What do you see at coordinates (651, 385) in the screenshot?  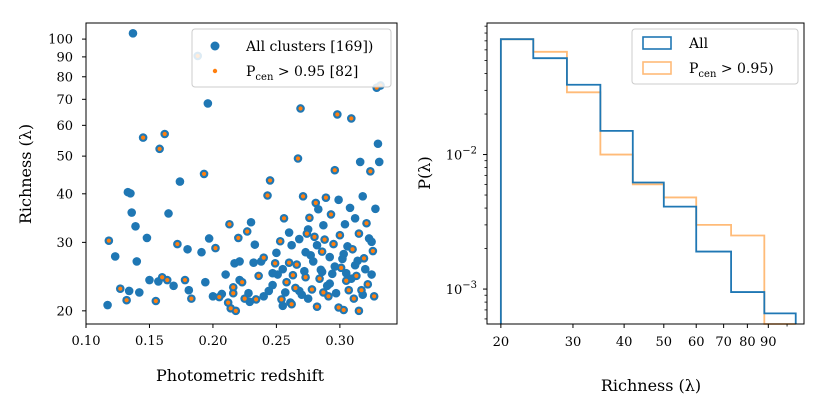 I see `histogram-x-label: Richness (λ)` at bounding box center [651, 385].